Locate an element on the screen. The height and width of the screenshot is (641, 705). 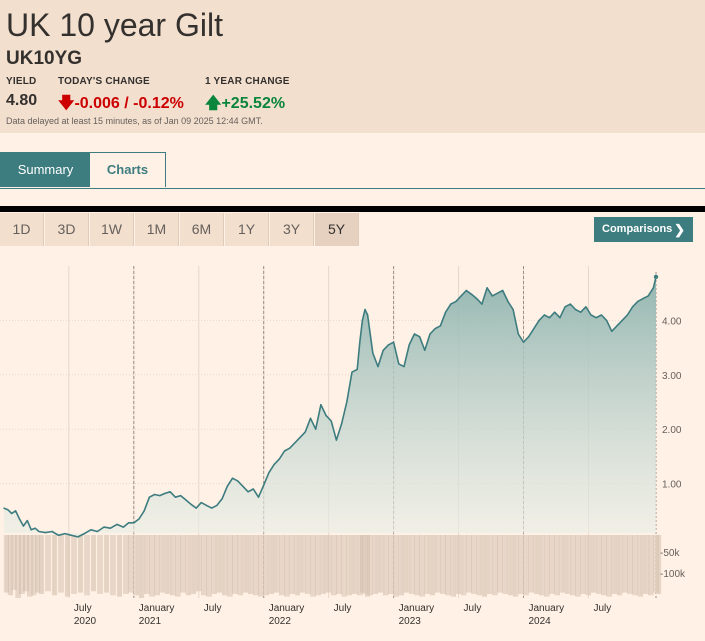
page-title: UK 10 year Gilt is located at coordinates (114, 25).